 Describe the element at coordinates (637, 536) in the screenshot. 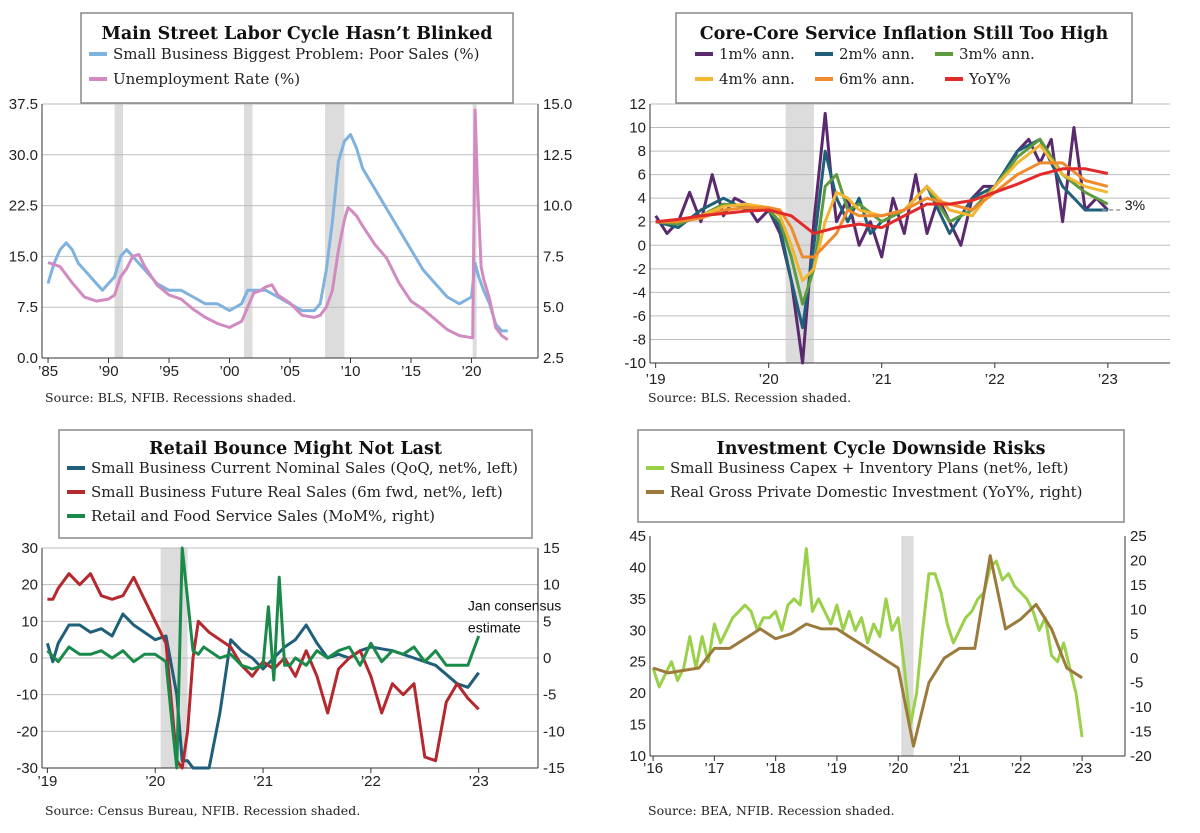

I see `y-left-tick-label: 45` at that location.